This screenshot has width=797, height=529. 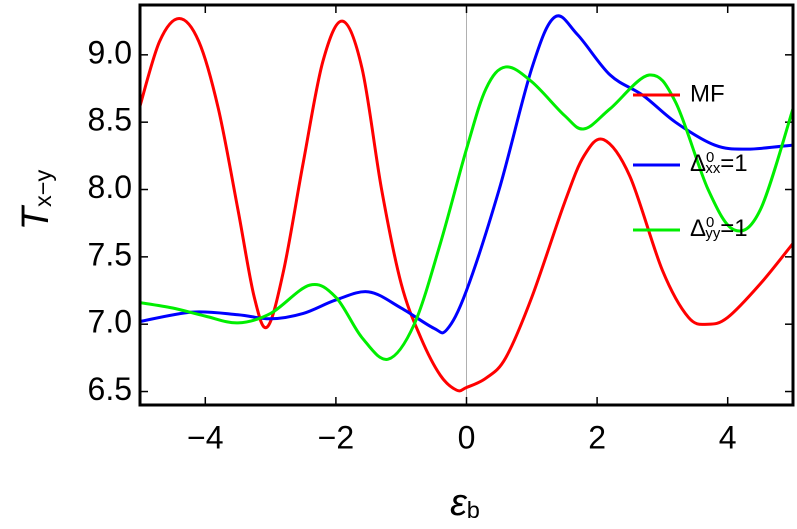 I want to click on y-tick-label: 6.5, so click(x=110, y=389).